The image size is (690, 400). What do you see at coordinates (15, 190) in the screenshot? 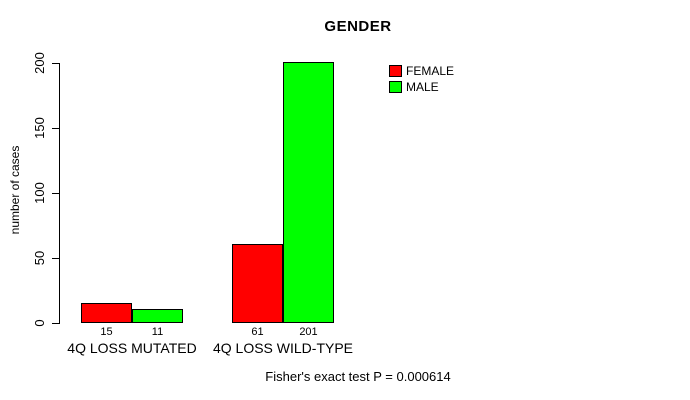
I see `y-axis-label: number of cases` at bounding box center [15, 190].